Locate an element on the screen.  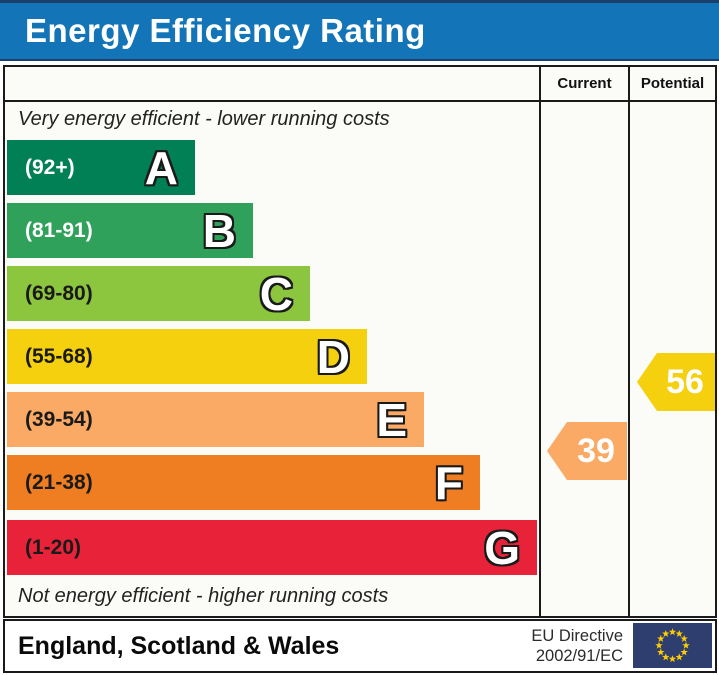
band-e: (39-54) E is located at coordinates (215, 419).